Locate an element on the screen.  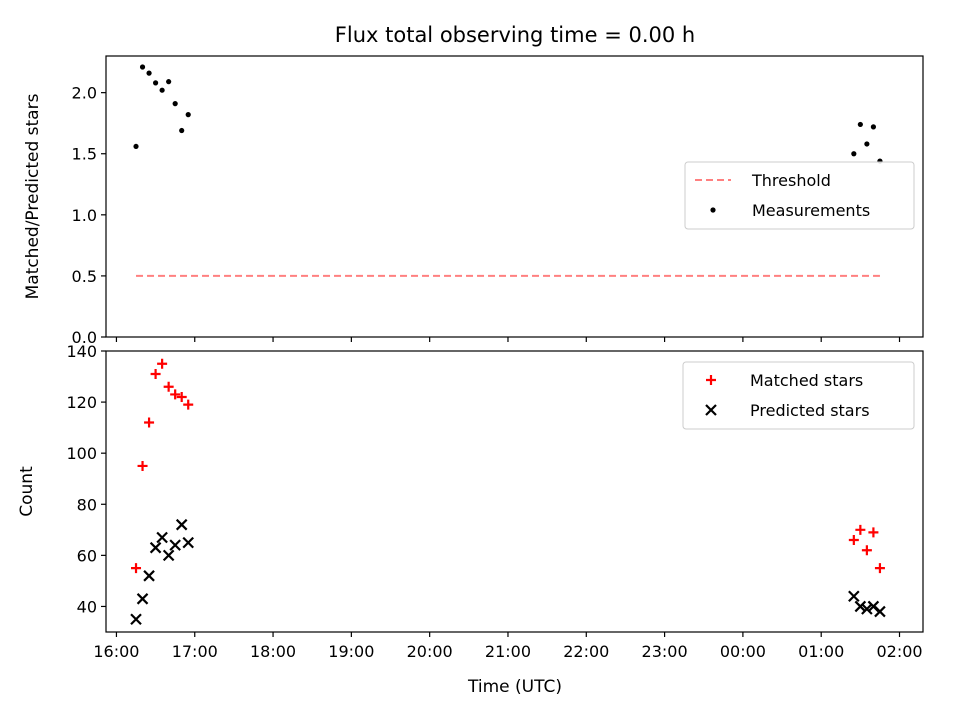
y-tick-label: 1.0 is located at coordinates (84, 215).